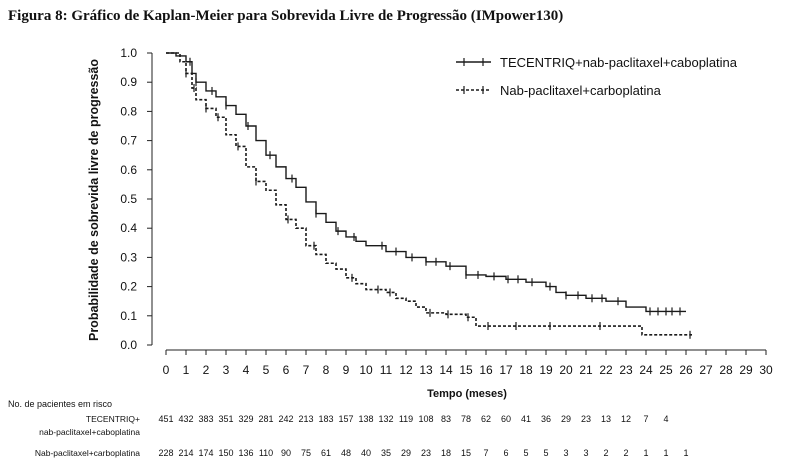 This screenshot has height=475, width=800. I want to click on risk-count: 40, so click(366, 453).